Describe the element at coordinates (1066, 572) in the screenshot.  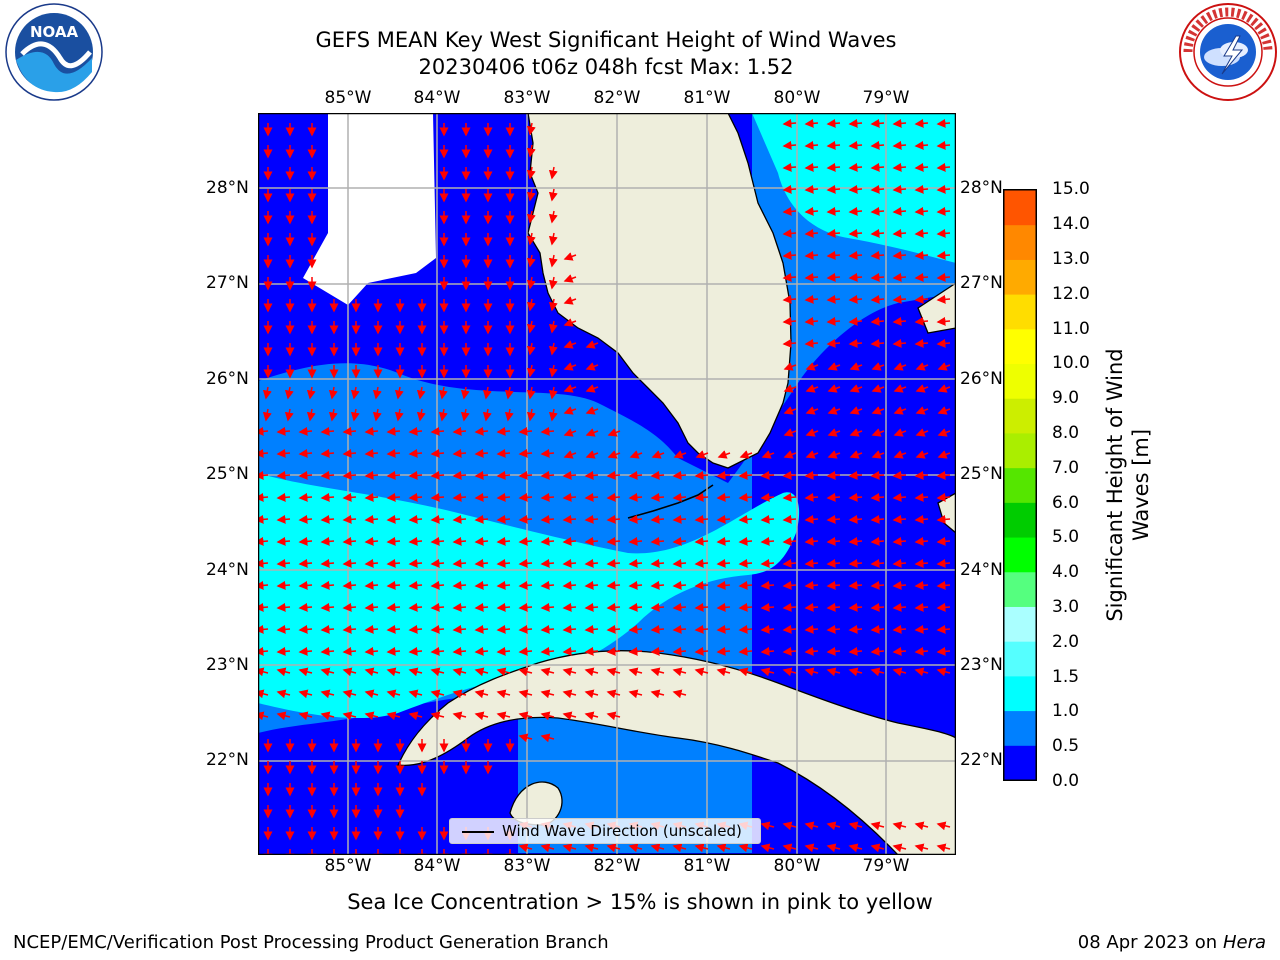
I see `colorbar-tick: 4.0` at that location.